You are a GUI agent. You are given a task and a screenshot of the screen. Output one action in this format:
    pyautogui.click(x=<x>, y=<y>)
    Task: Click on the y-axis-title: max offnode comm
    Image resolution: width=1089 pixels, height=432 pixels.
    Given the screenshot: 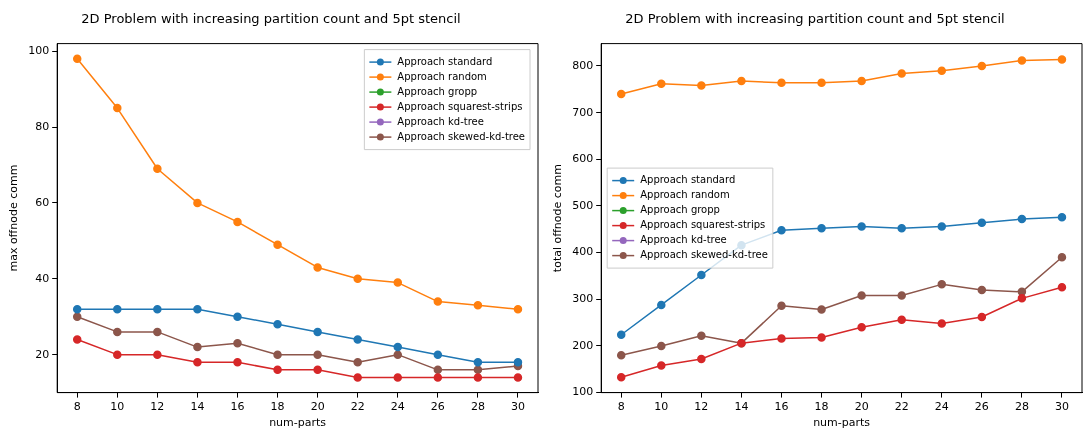 What is the action you would take?
    pyautogui.click(x=14, y=218)
    